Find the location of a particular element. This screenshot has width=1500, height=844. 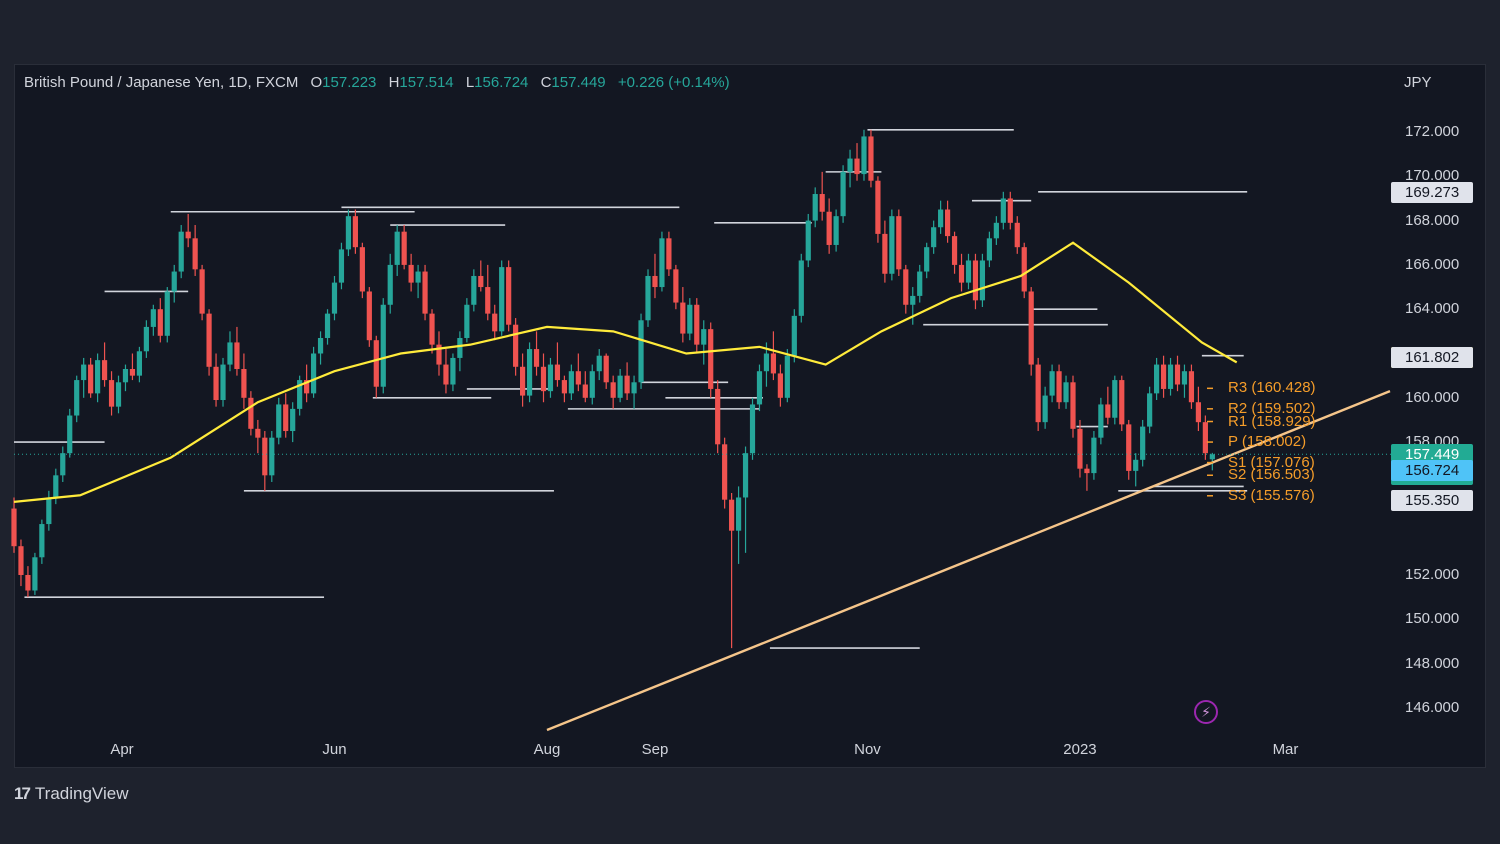

tradingview-logo: 17 TradingView is located at coordinates (71, 794).